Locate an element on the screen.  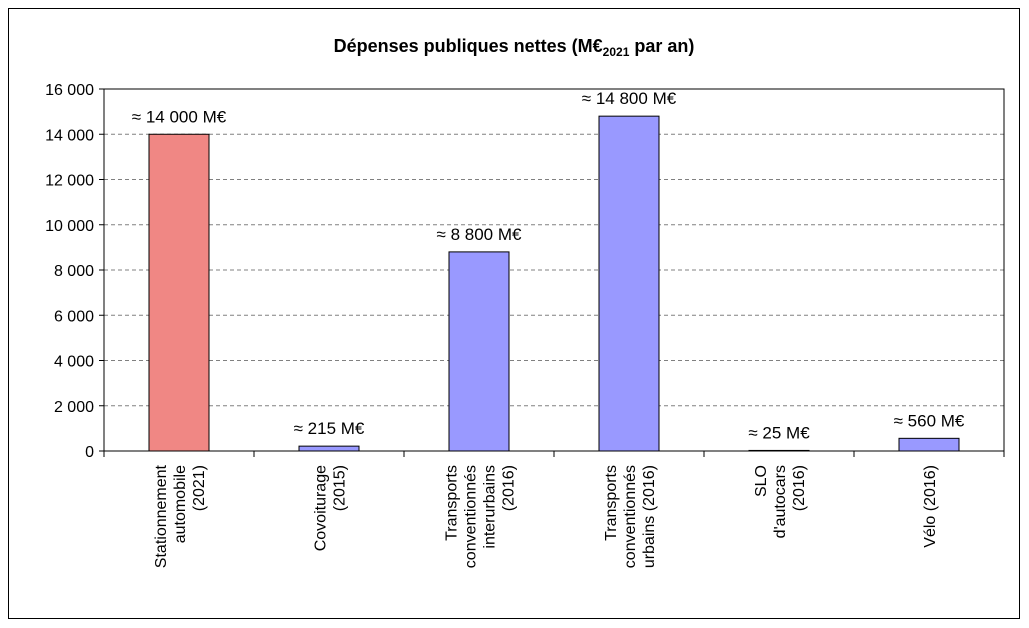
x-tick-label-line: d'autocars is located at coordinates (780, 501).